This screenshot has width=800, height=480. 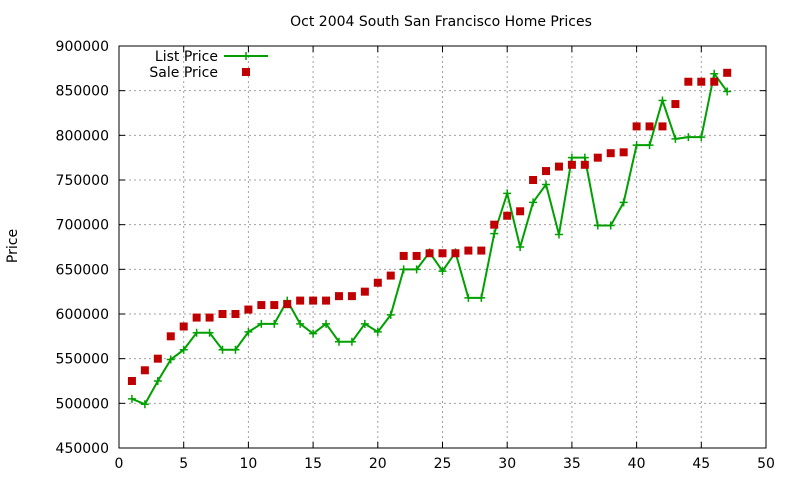 I want to click on x-tick-label: 35, so click(x=572, y=464).